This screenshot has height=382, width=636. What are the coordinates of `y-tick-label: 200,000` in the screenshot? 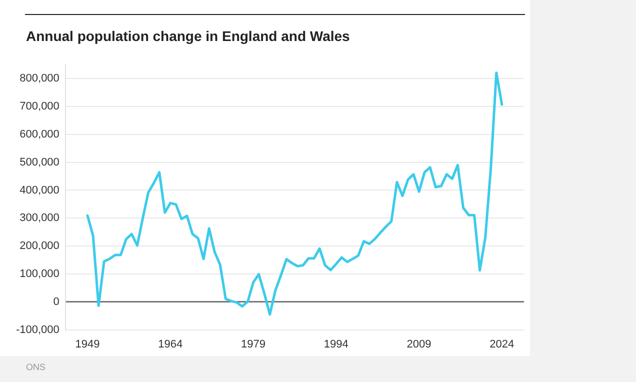 It's located at (40, 246).